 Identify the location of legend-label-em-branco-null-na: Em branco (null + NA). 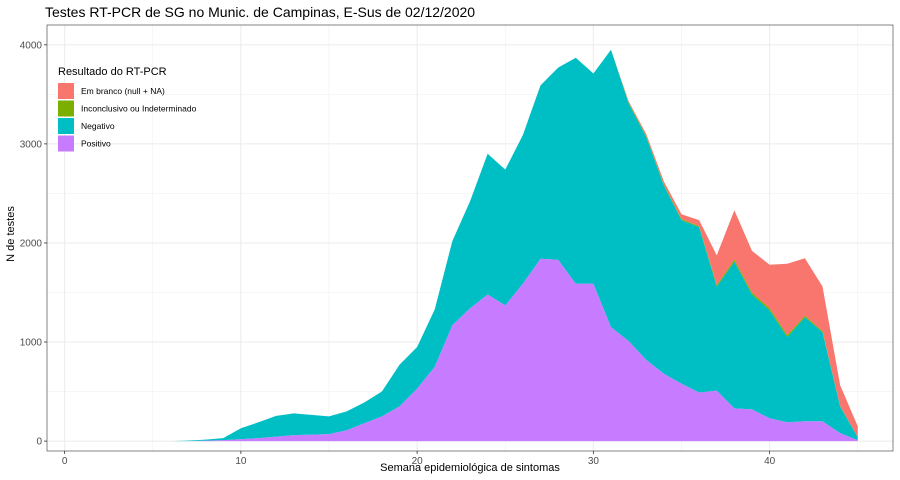
(123, 91).